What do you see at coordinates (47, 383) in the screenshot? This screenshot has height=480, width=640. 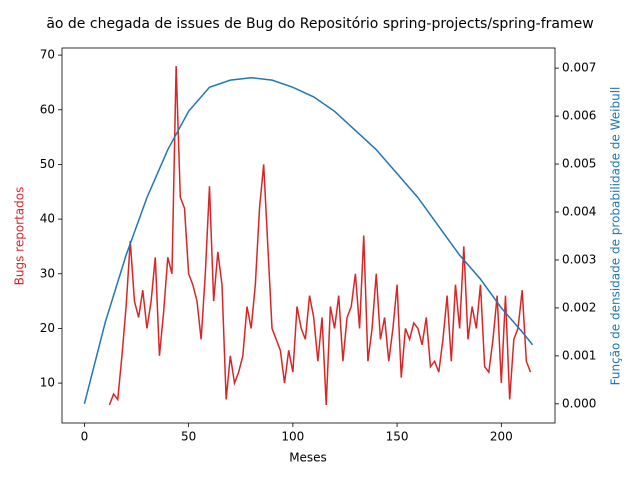 I see `y-tick-label: 10` at bounding box center [47, 383].